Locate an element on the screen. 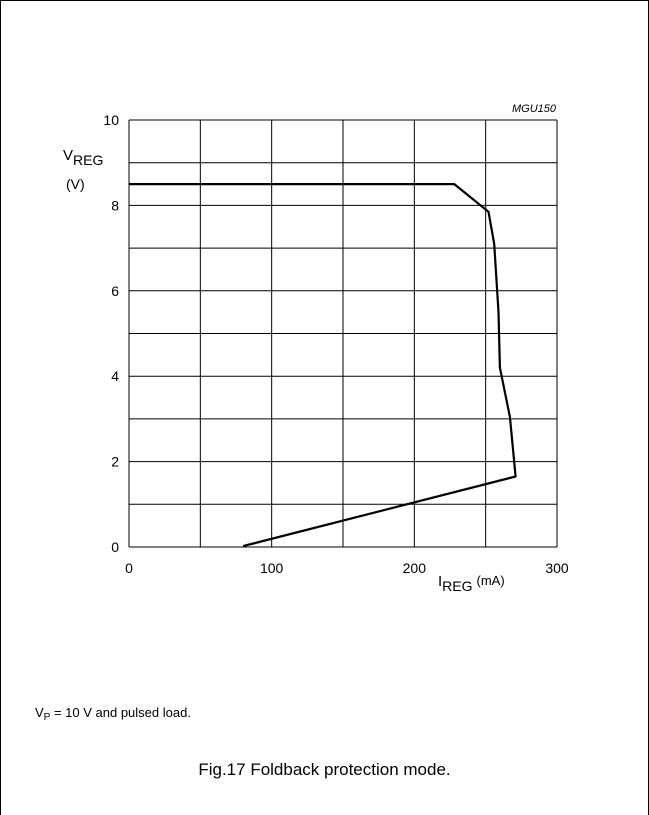 The image size is (649, 815). y-axis-unit: (V) is located at coordinates (75, 184).